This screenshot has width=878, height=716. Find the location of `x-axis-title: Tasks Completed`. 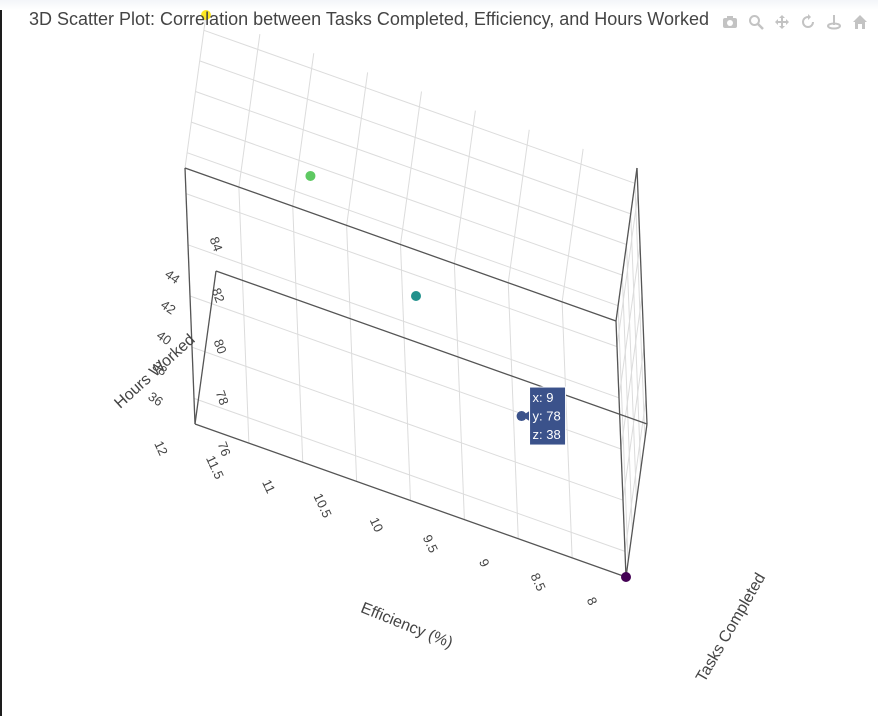

x-axis-title: Tasks Completed is located at coordinates (731, 627).